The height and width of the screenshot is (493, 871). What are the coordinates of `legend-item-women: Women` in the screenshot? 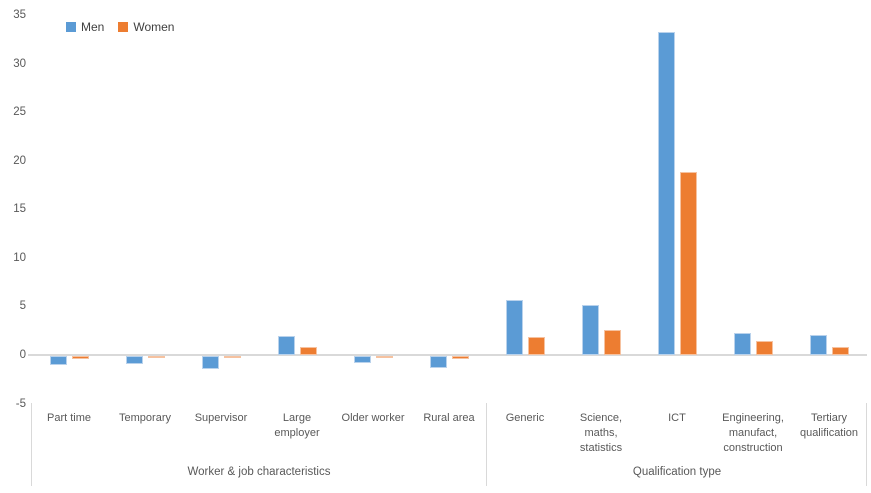 It's located at (146, 27).